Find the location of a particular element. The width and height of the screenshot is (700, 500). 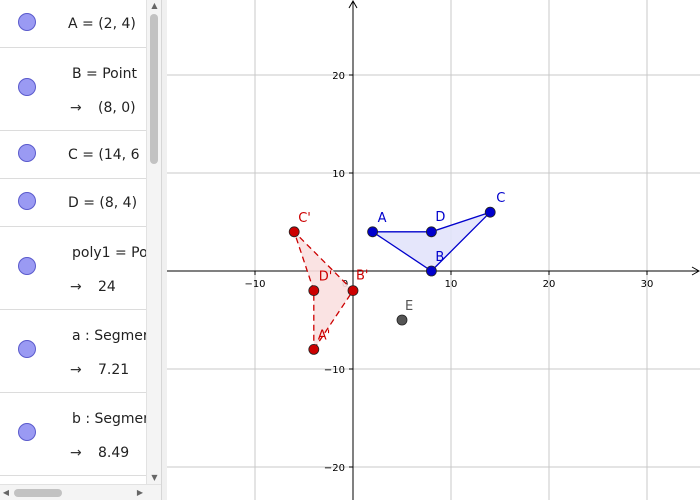

x-tick-label: −10 is located at coordinates (254, 284).